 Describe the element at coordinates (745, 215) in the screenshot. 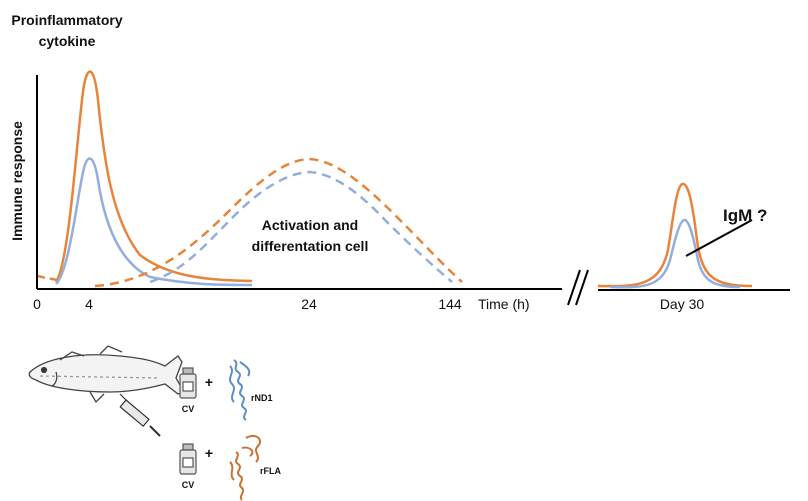

I see `igm-label: IgM ?` at that location.